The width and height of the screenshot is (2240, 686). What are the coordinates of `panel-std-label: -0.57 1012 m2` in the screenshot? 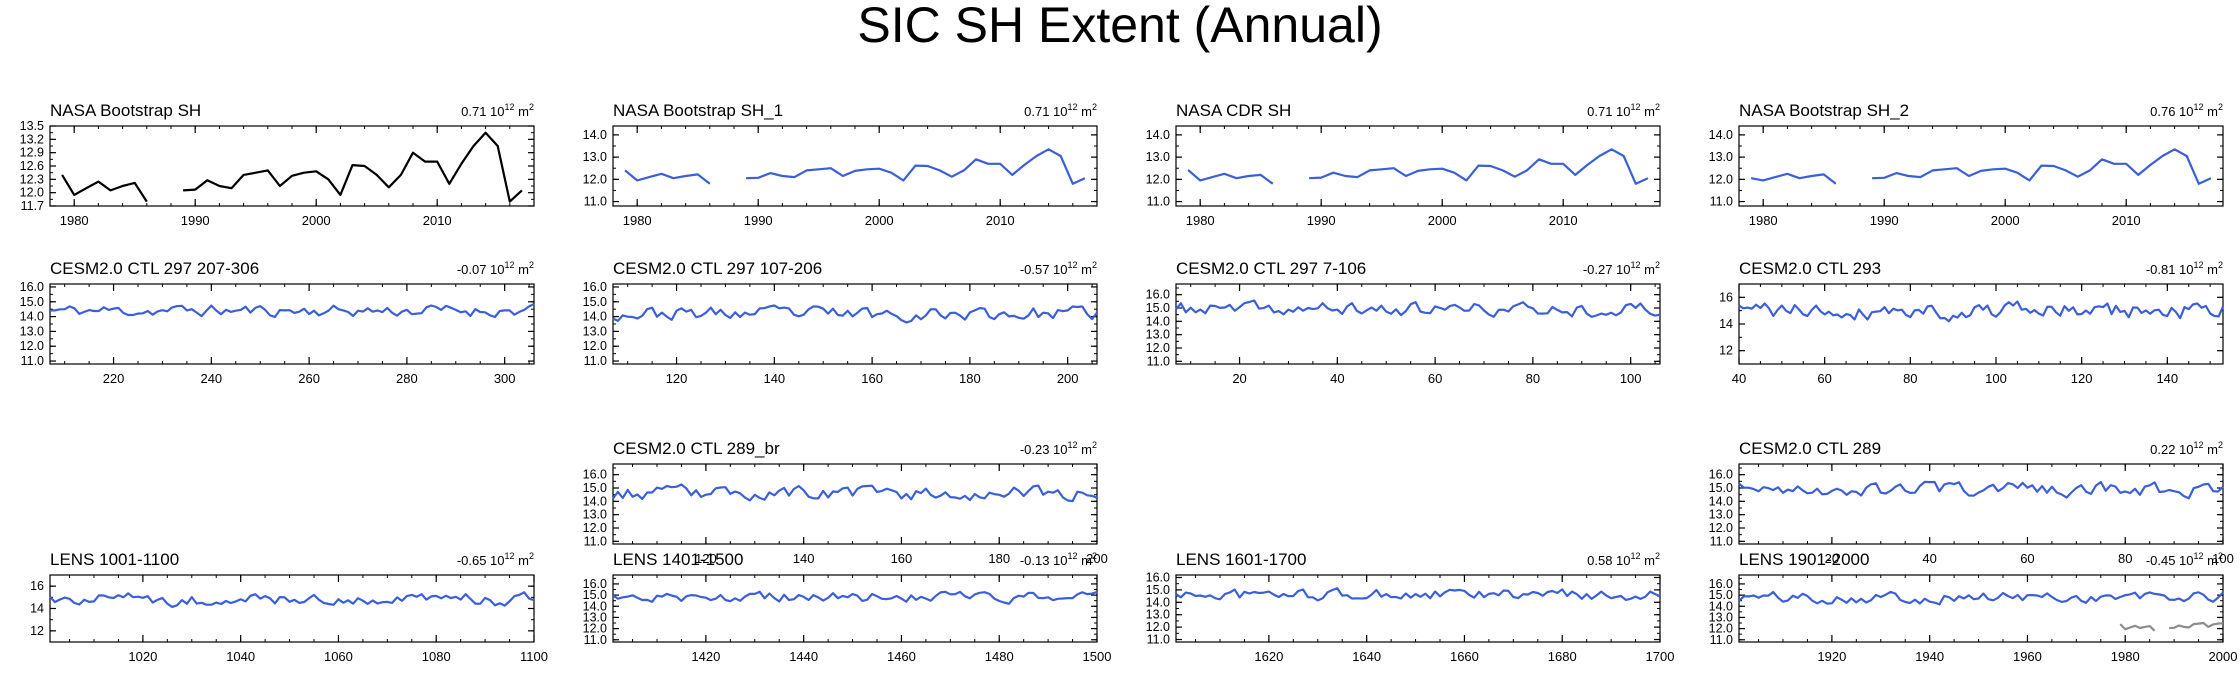 It's located at (1058, 268).